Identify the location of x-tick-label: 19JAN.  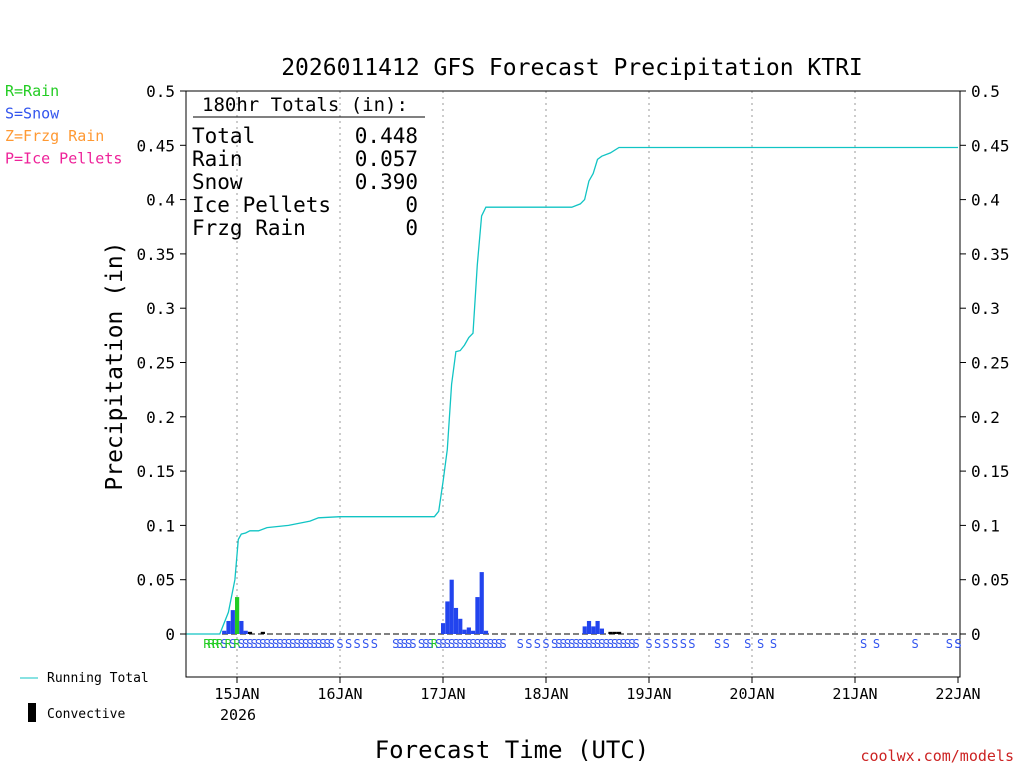
(648, 694).